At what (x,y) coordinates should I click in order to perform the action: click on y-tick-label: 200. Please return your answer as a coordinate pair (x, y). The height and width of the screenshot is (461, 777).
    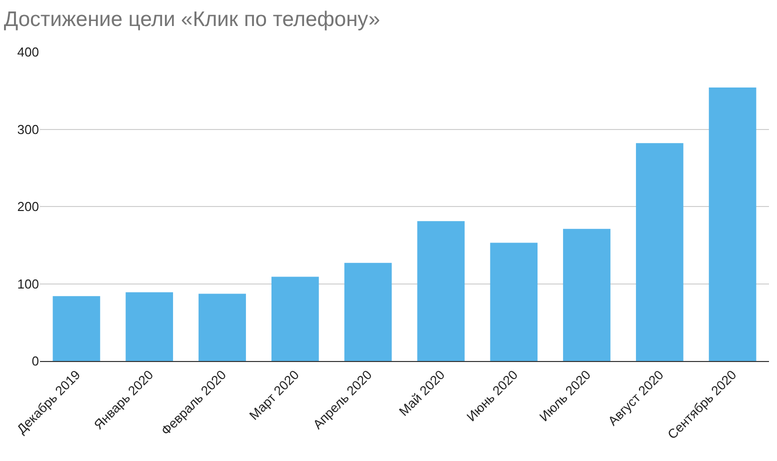
    Looking at the image, I should click on (28, 206).